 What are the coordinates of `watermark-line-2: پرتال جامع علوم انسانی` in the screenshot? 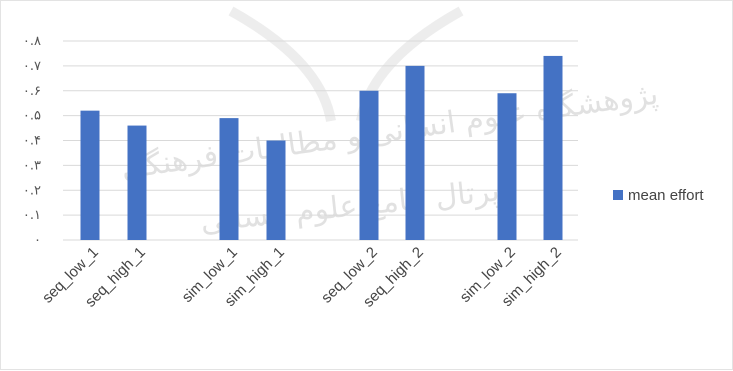 It's located at (350, 206).